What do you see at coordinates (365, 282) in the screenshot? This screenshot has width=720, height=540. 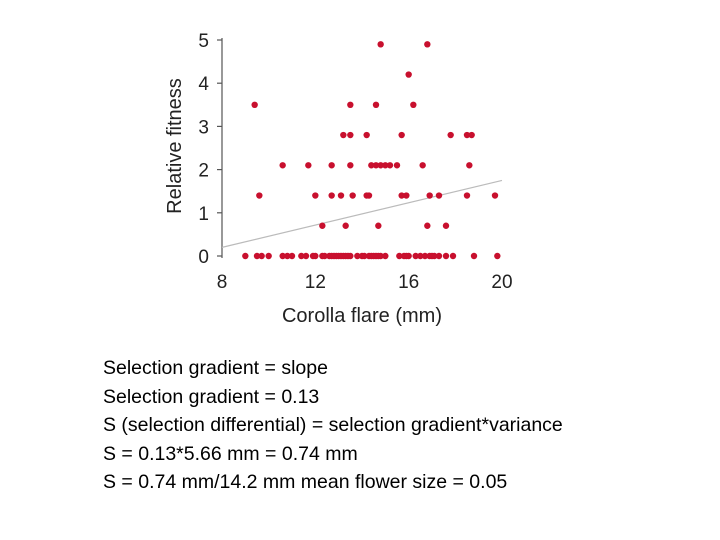 I see `x-axis-ticks: 8 12 16 20` at bounding box center [365, 282].